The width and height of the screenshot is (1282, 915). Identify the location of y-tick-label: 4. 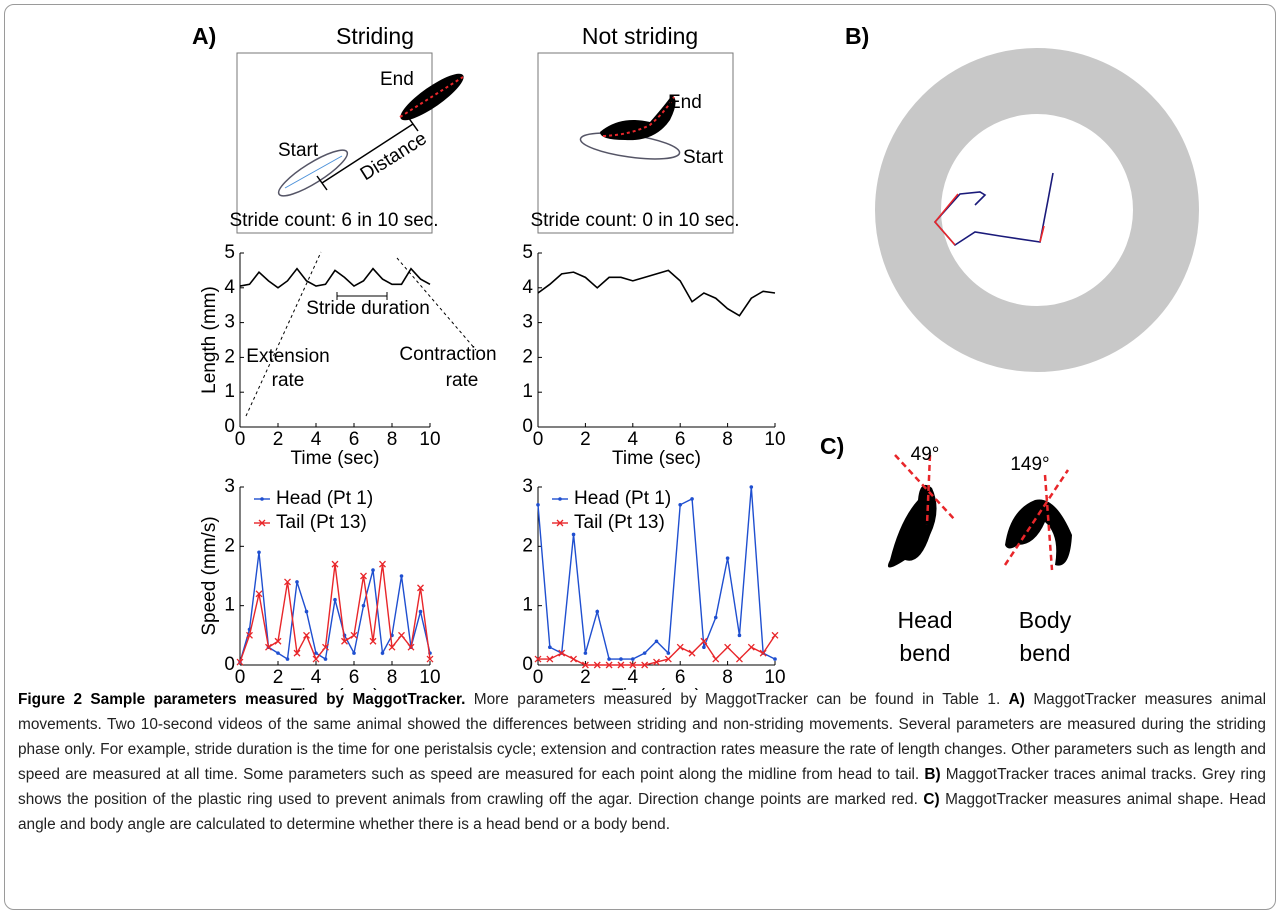
(527, 287).